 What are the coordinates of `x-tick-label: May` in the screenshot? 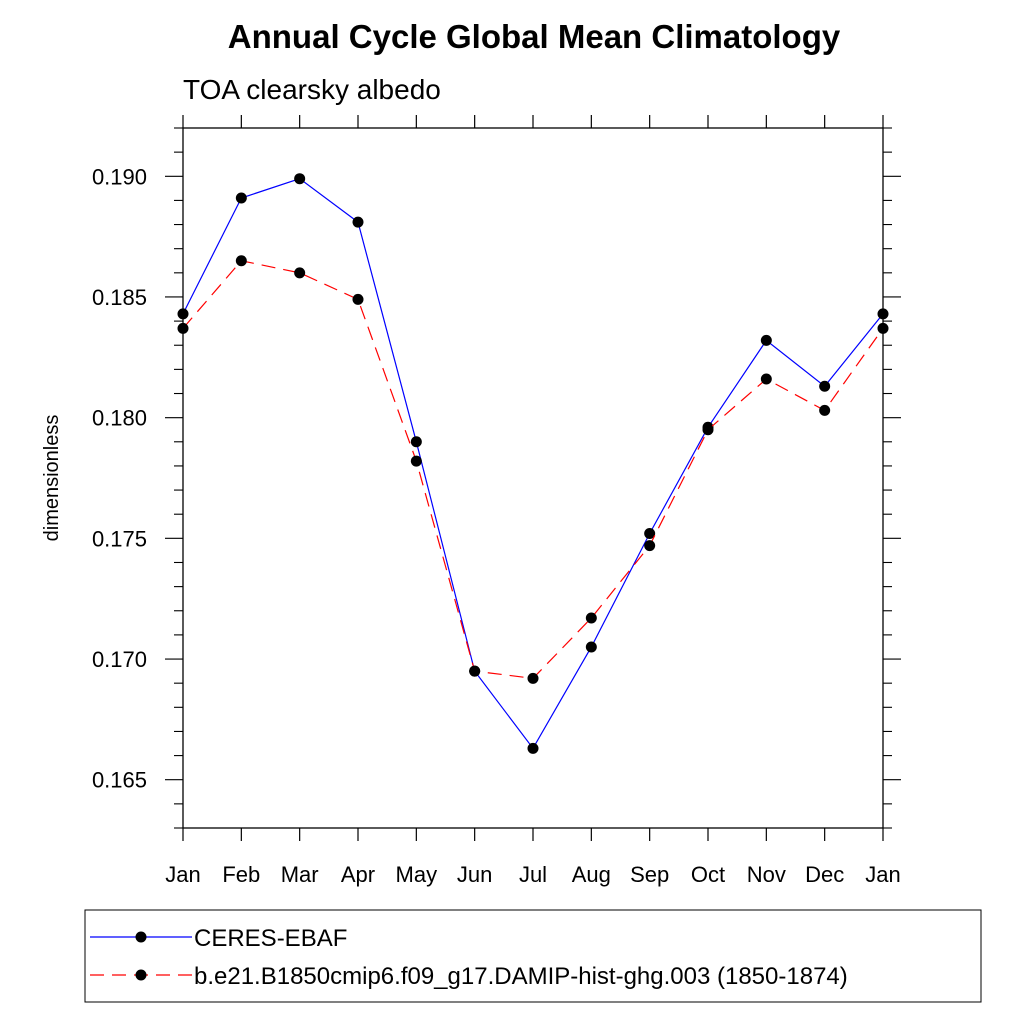 It's located at (417, 874).